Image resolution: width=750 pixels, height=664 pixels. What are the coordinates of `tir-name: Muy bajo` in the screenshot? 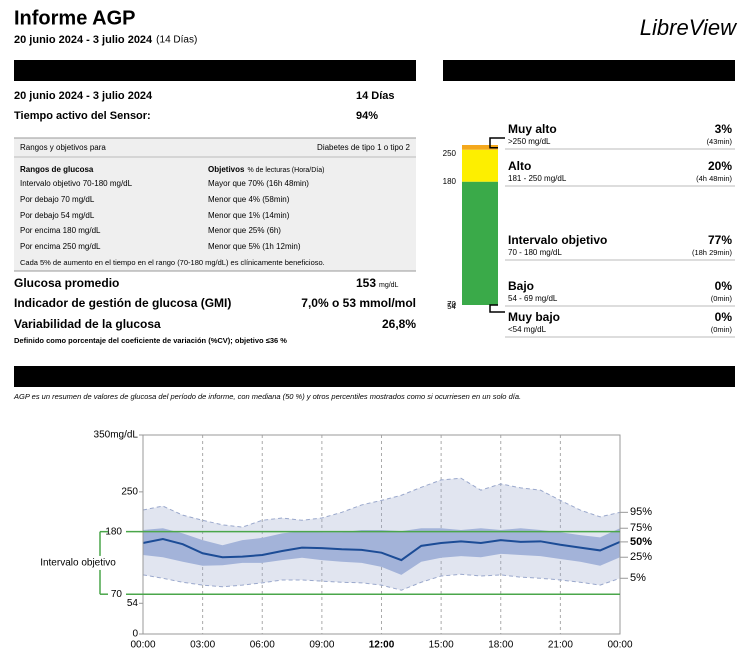 It's located at (534, 317).